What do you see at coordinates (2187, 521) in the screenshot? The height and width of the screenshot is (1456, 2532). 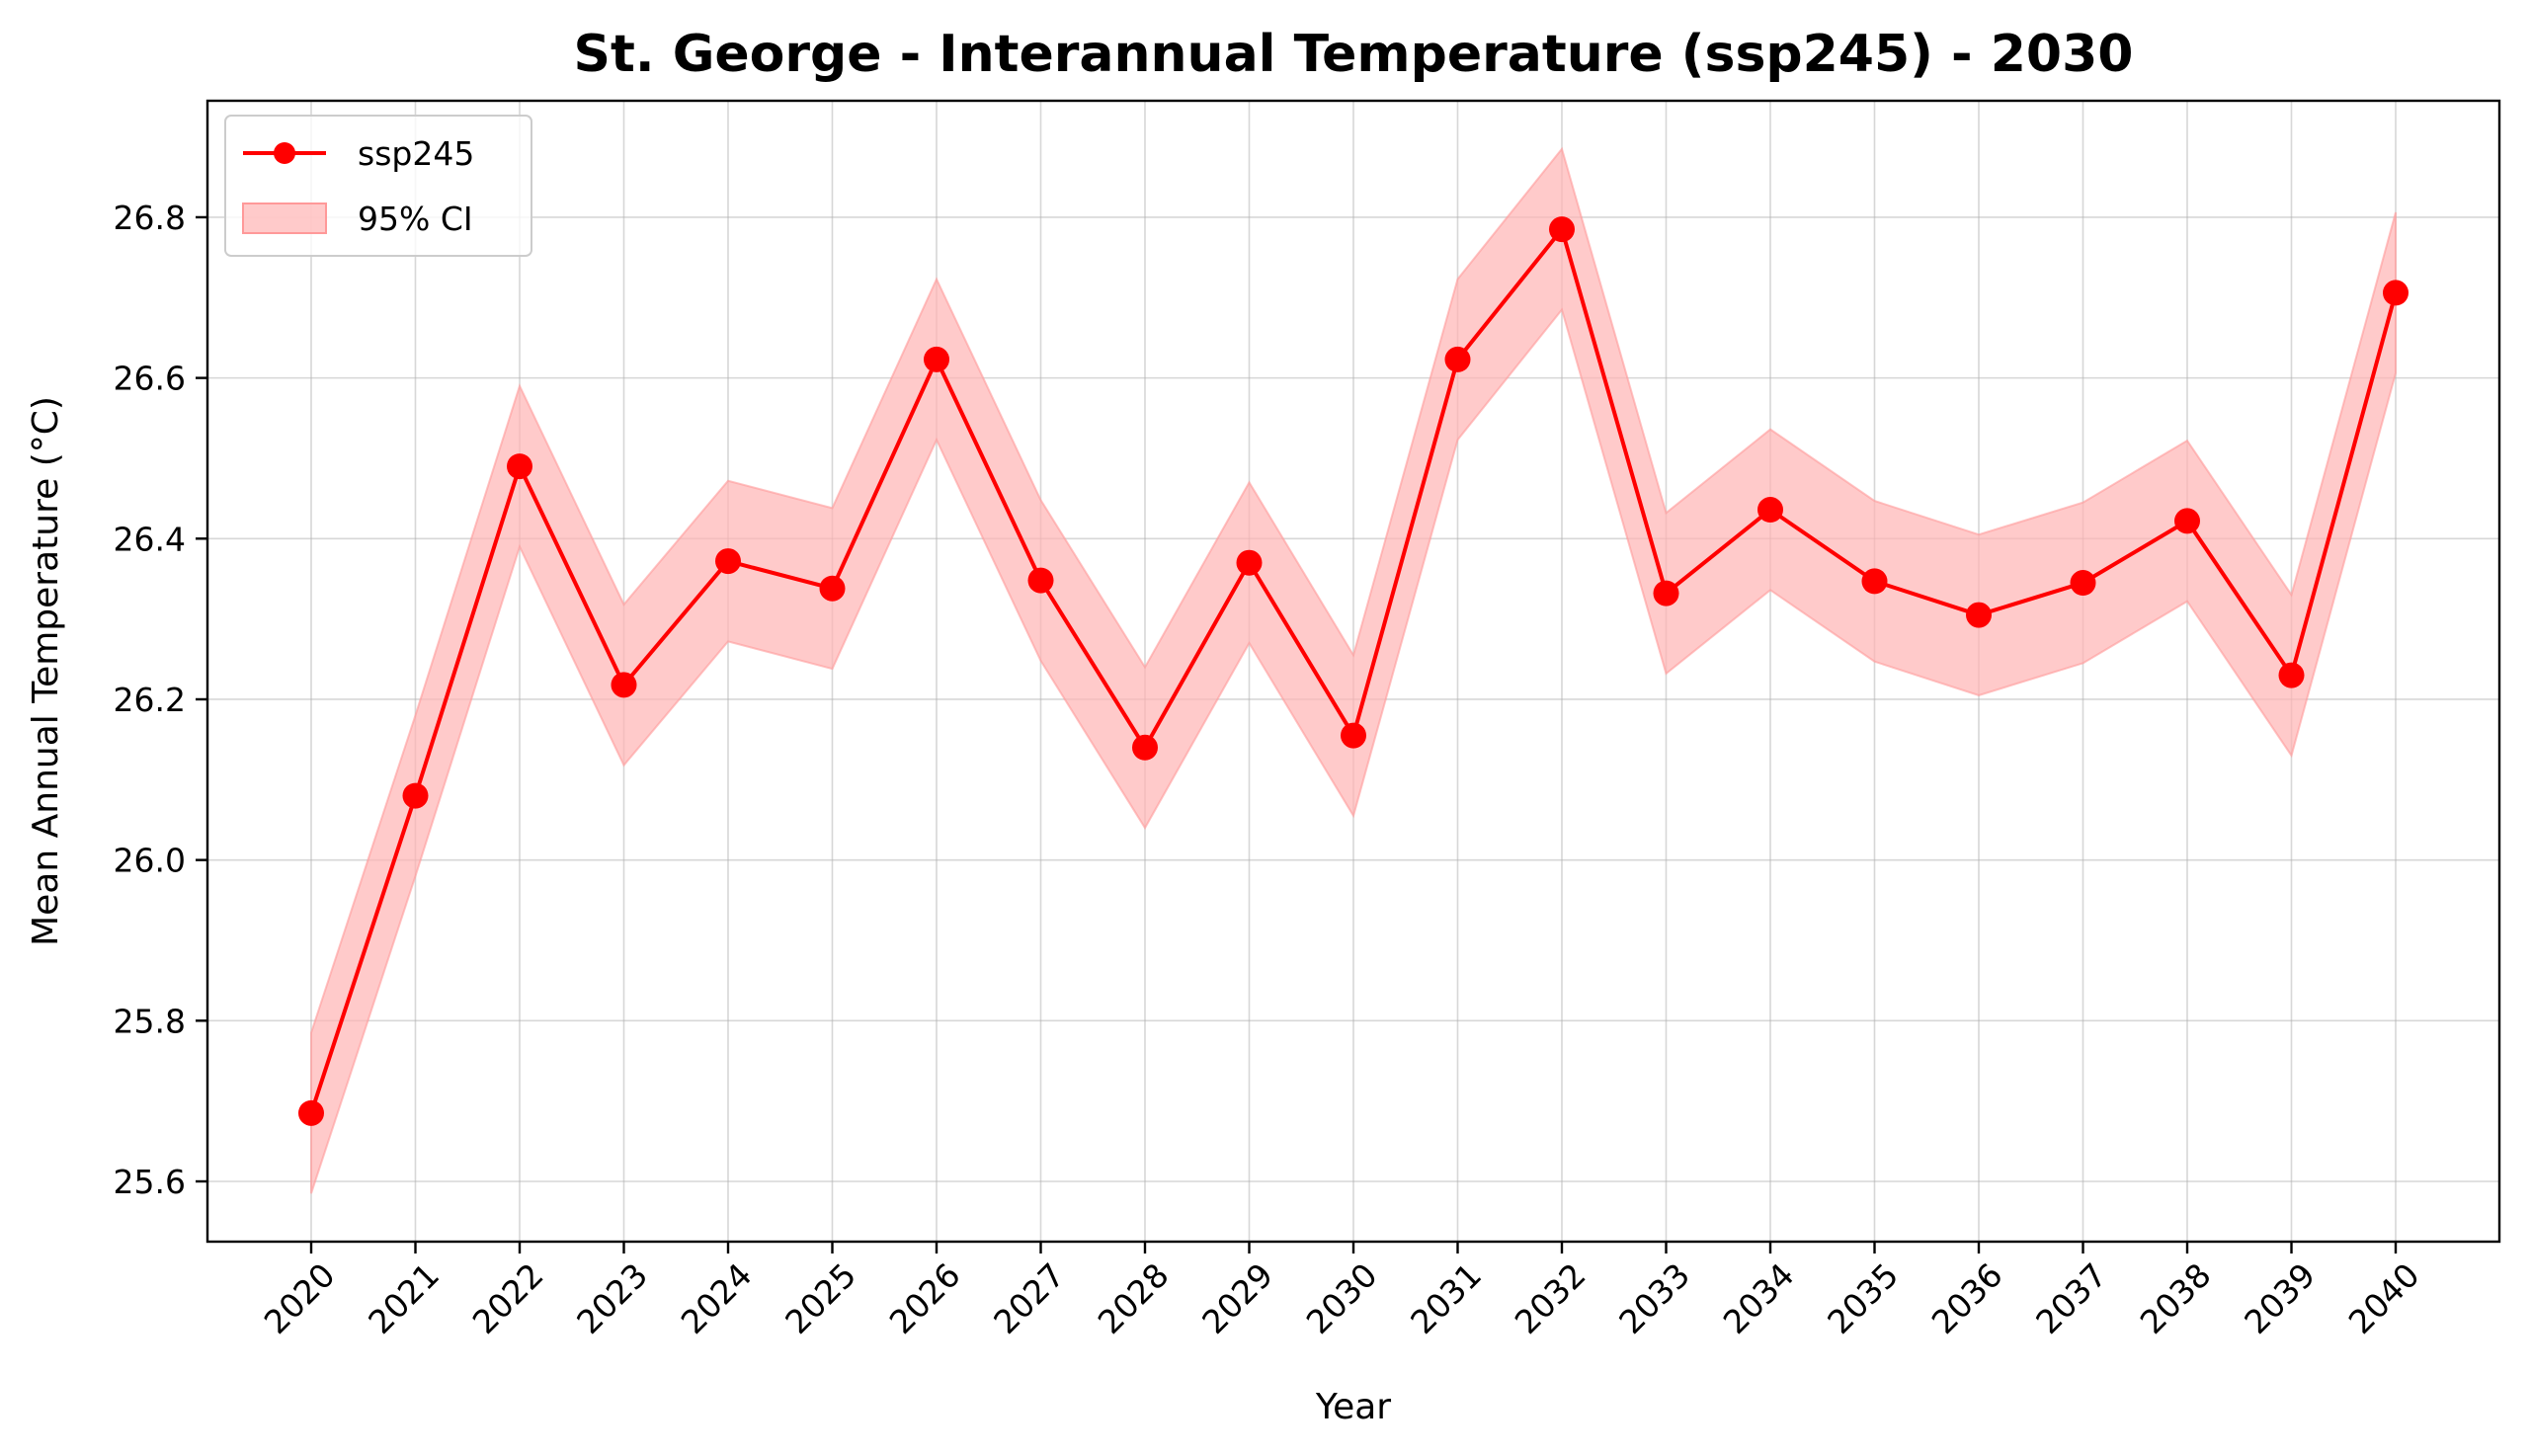 I see `data-point-2038` at bounding box center [2187, 521].